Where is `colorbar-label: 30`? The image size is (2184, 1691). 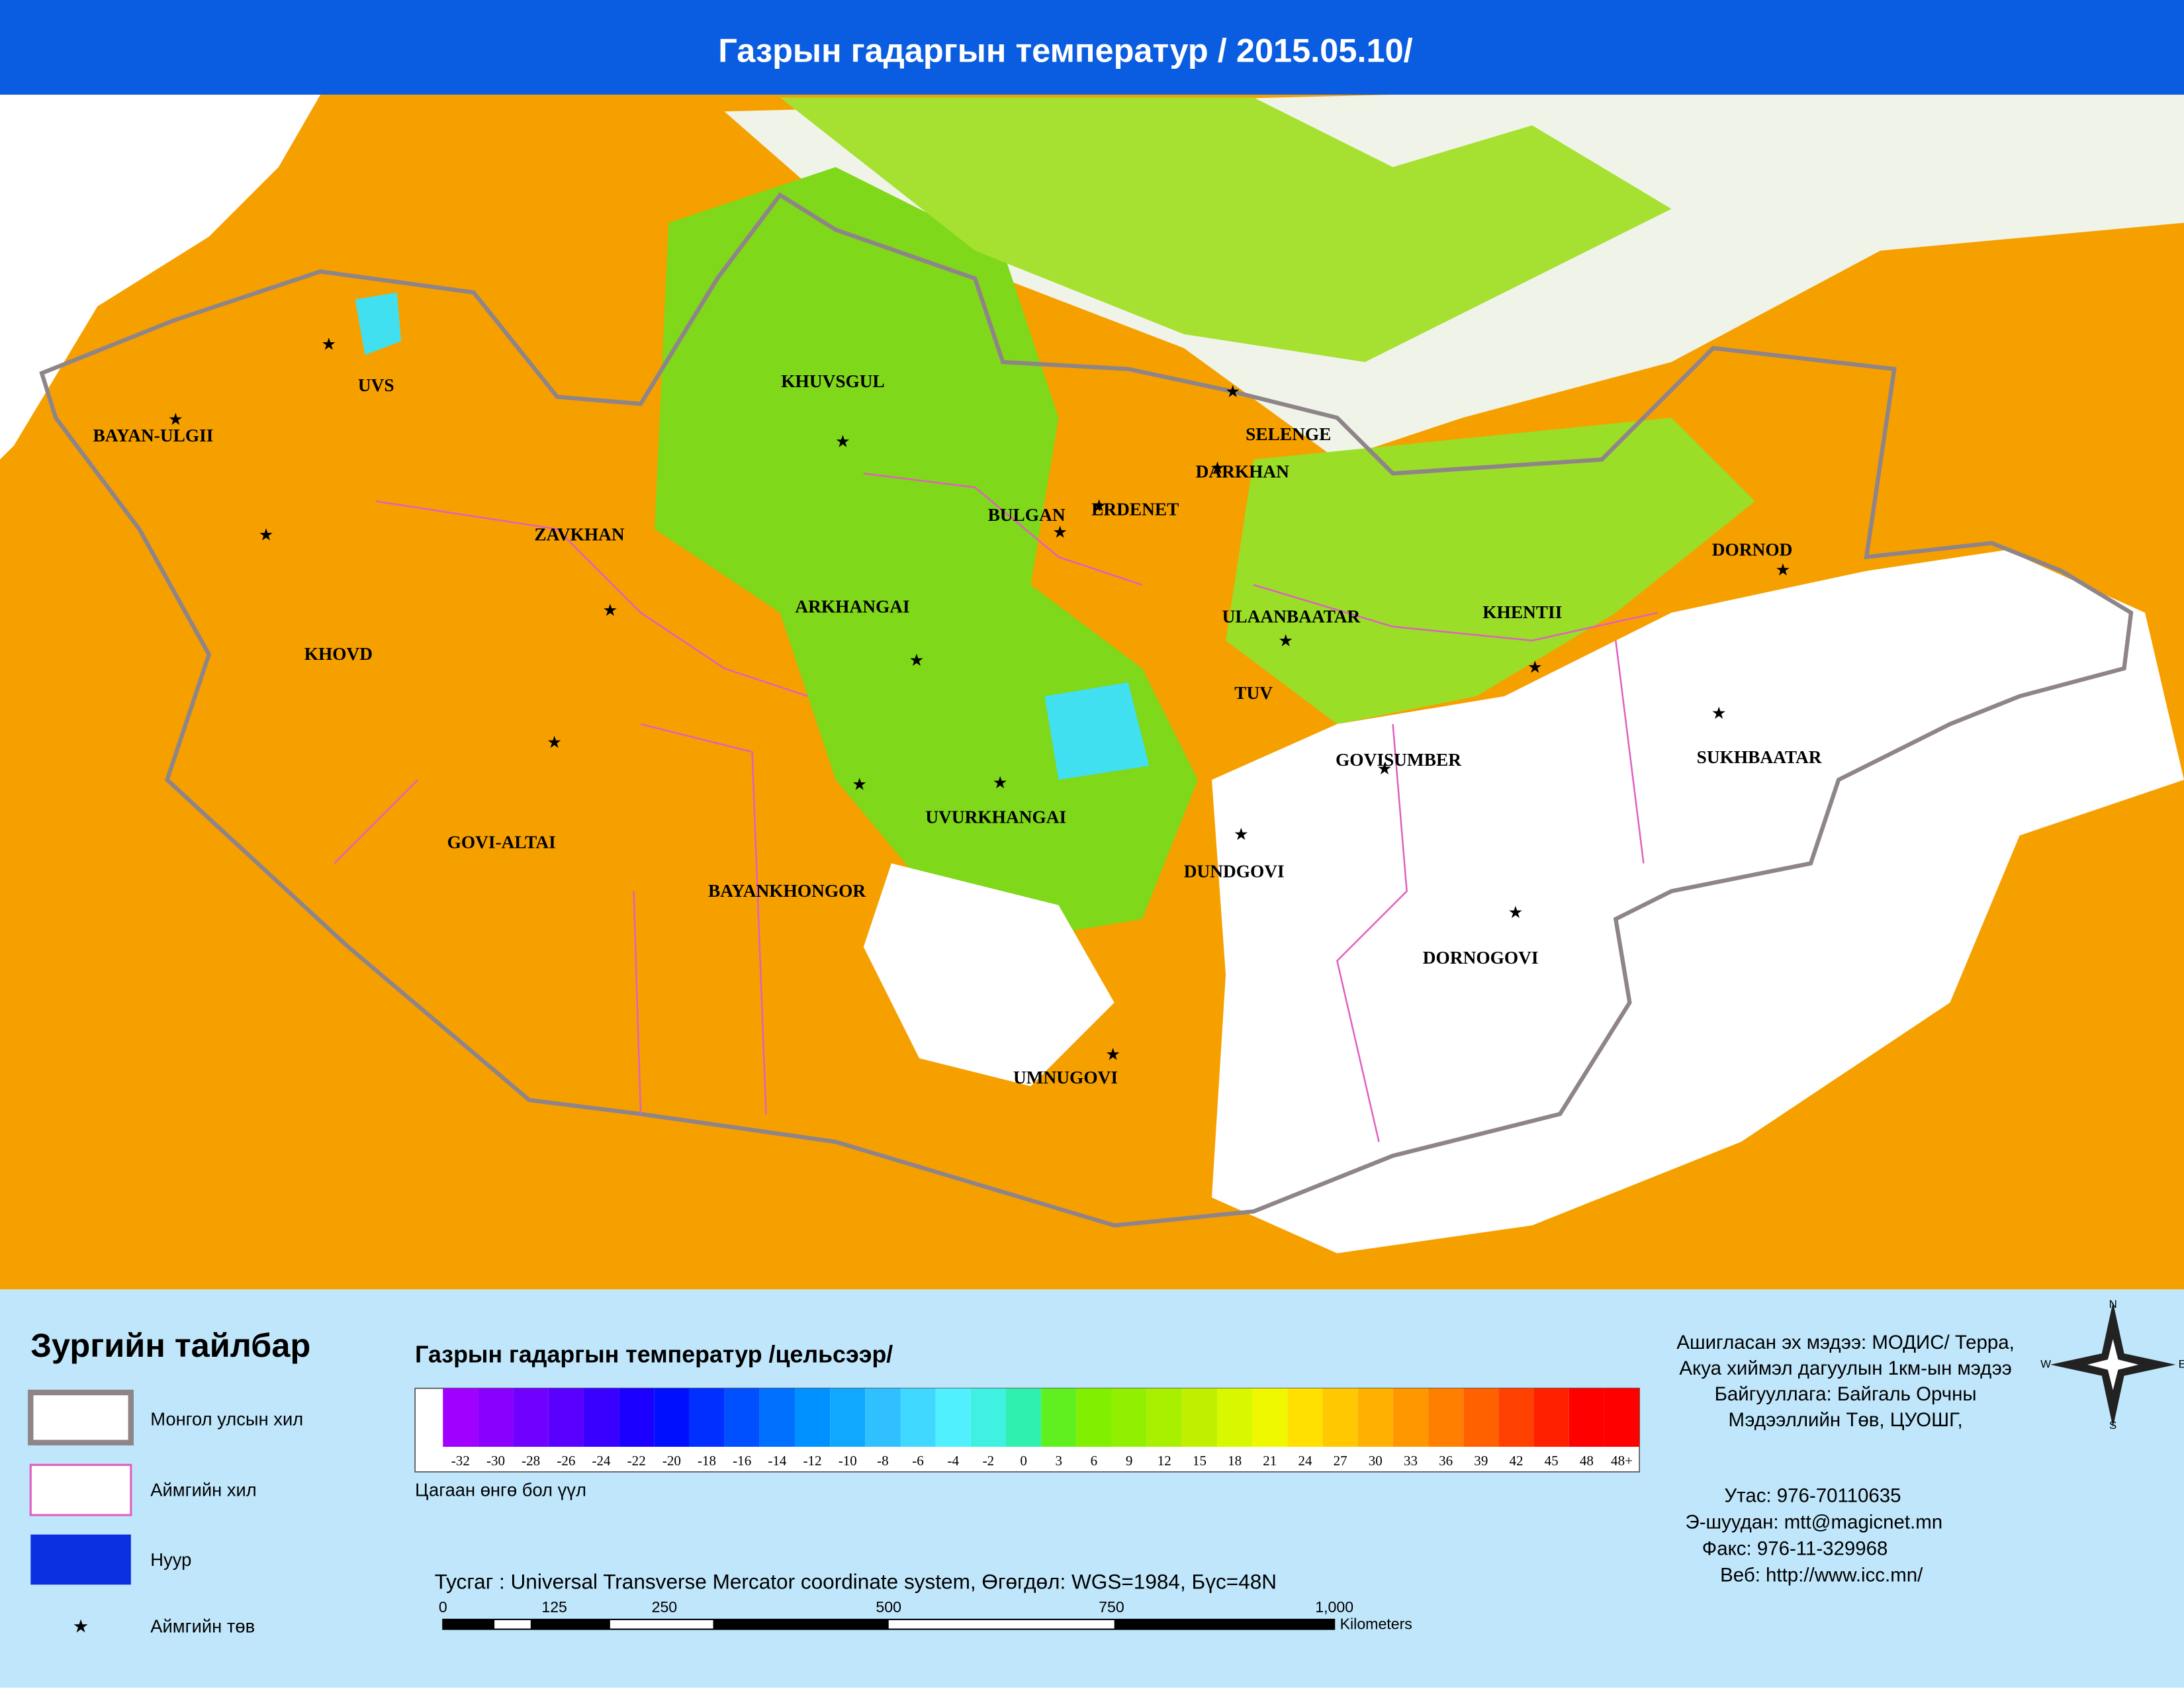
colorbar-label: 30 is located at coordinates (1376, 1461).